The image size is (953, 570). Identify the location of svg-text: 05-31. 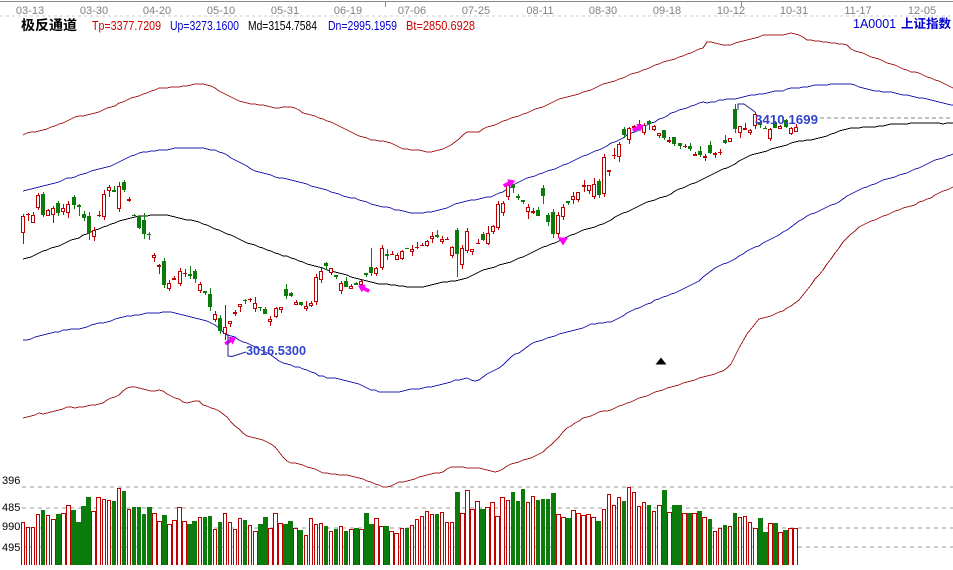
(285, 11).